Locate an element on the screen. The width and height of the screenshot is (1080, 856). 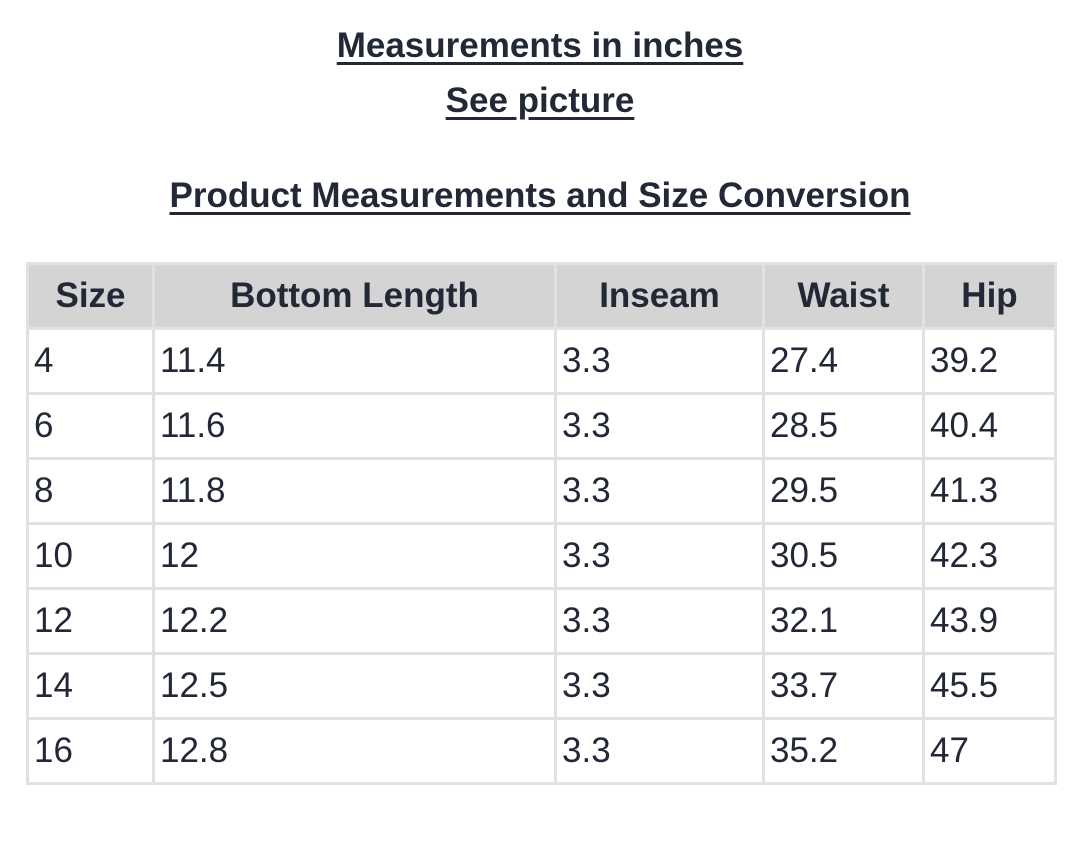
heading: Product Measurements and Size Conversion is located at coordinates (540, 195).